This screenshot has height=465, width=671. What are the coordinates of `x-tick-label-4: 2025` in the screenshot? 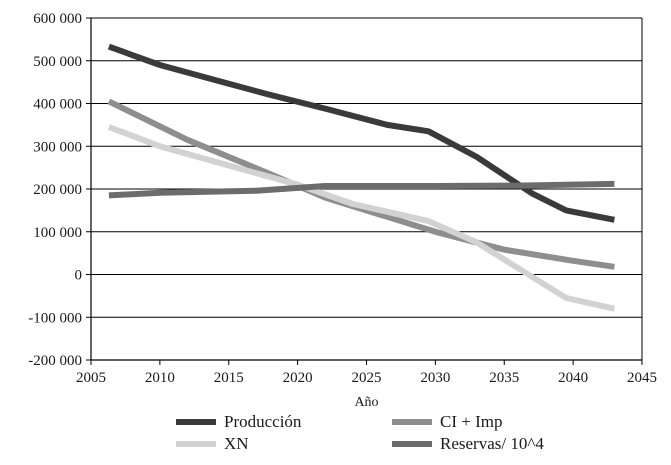 It's located at (367, 378).